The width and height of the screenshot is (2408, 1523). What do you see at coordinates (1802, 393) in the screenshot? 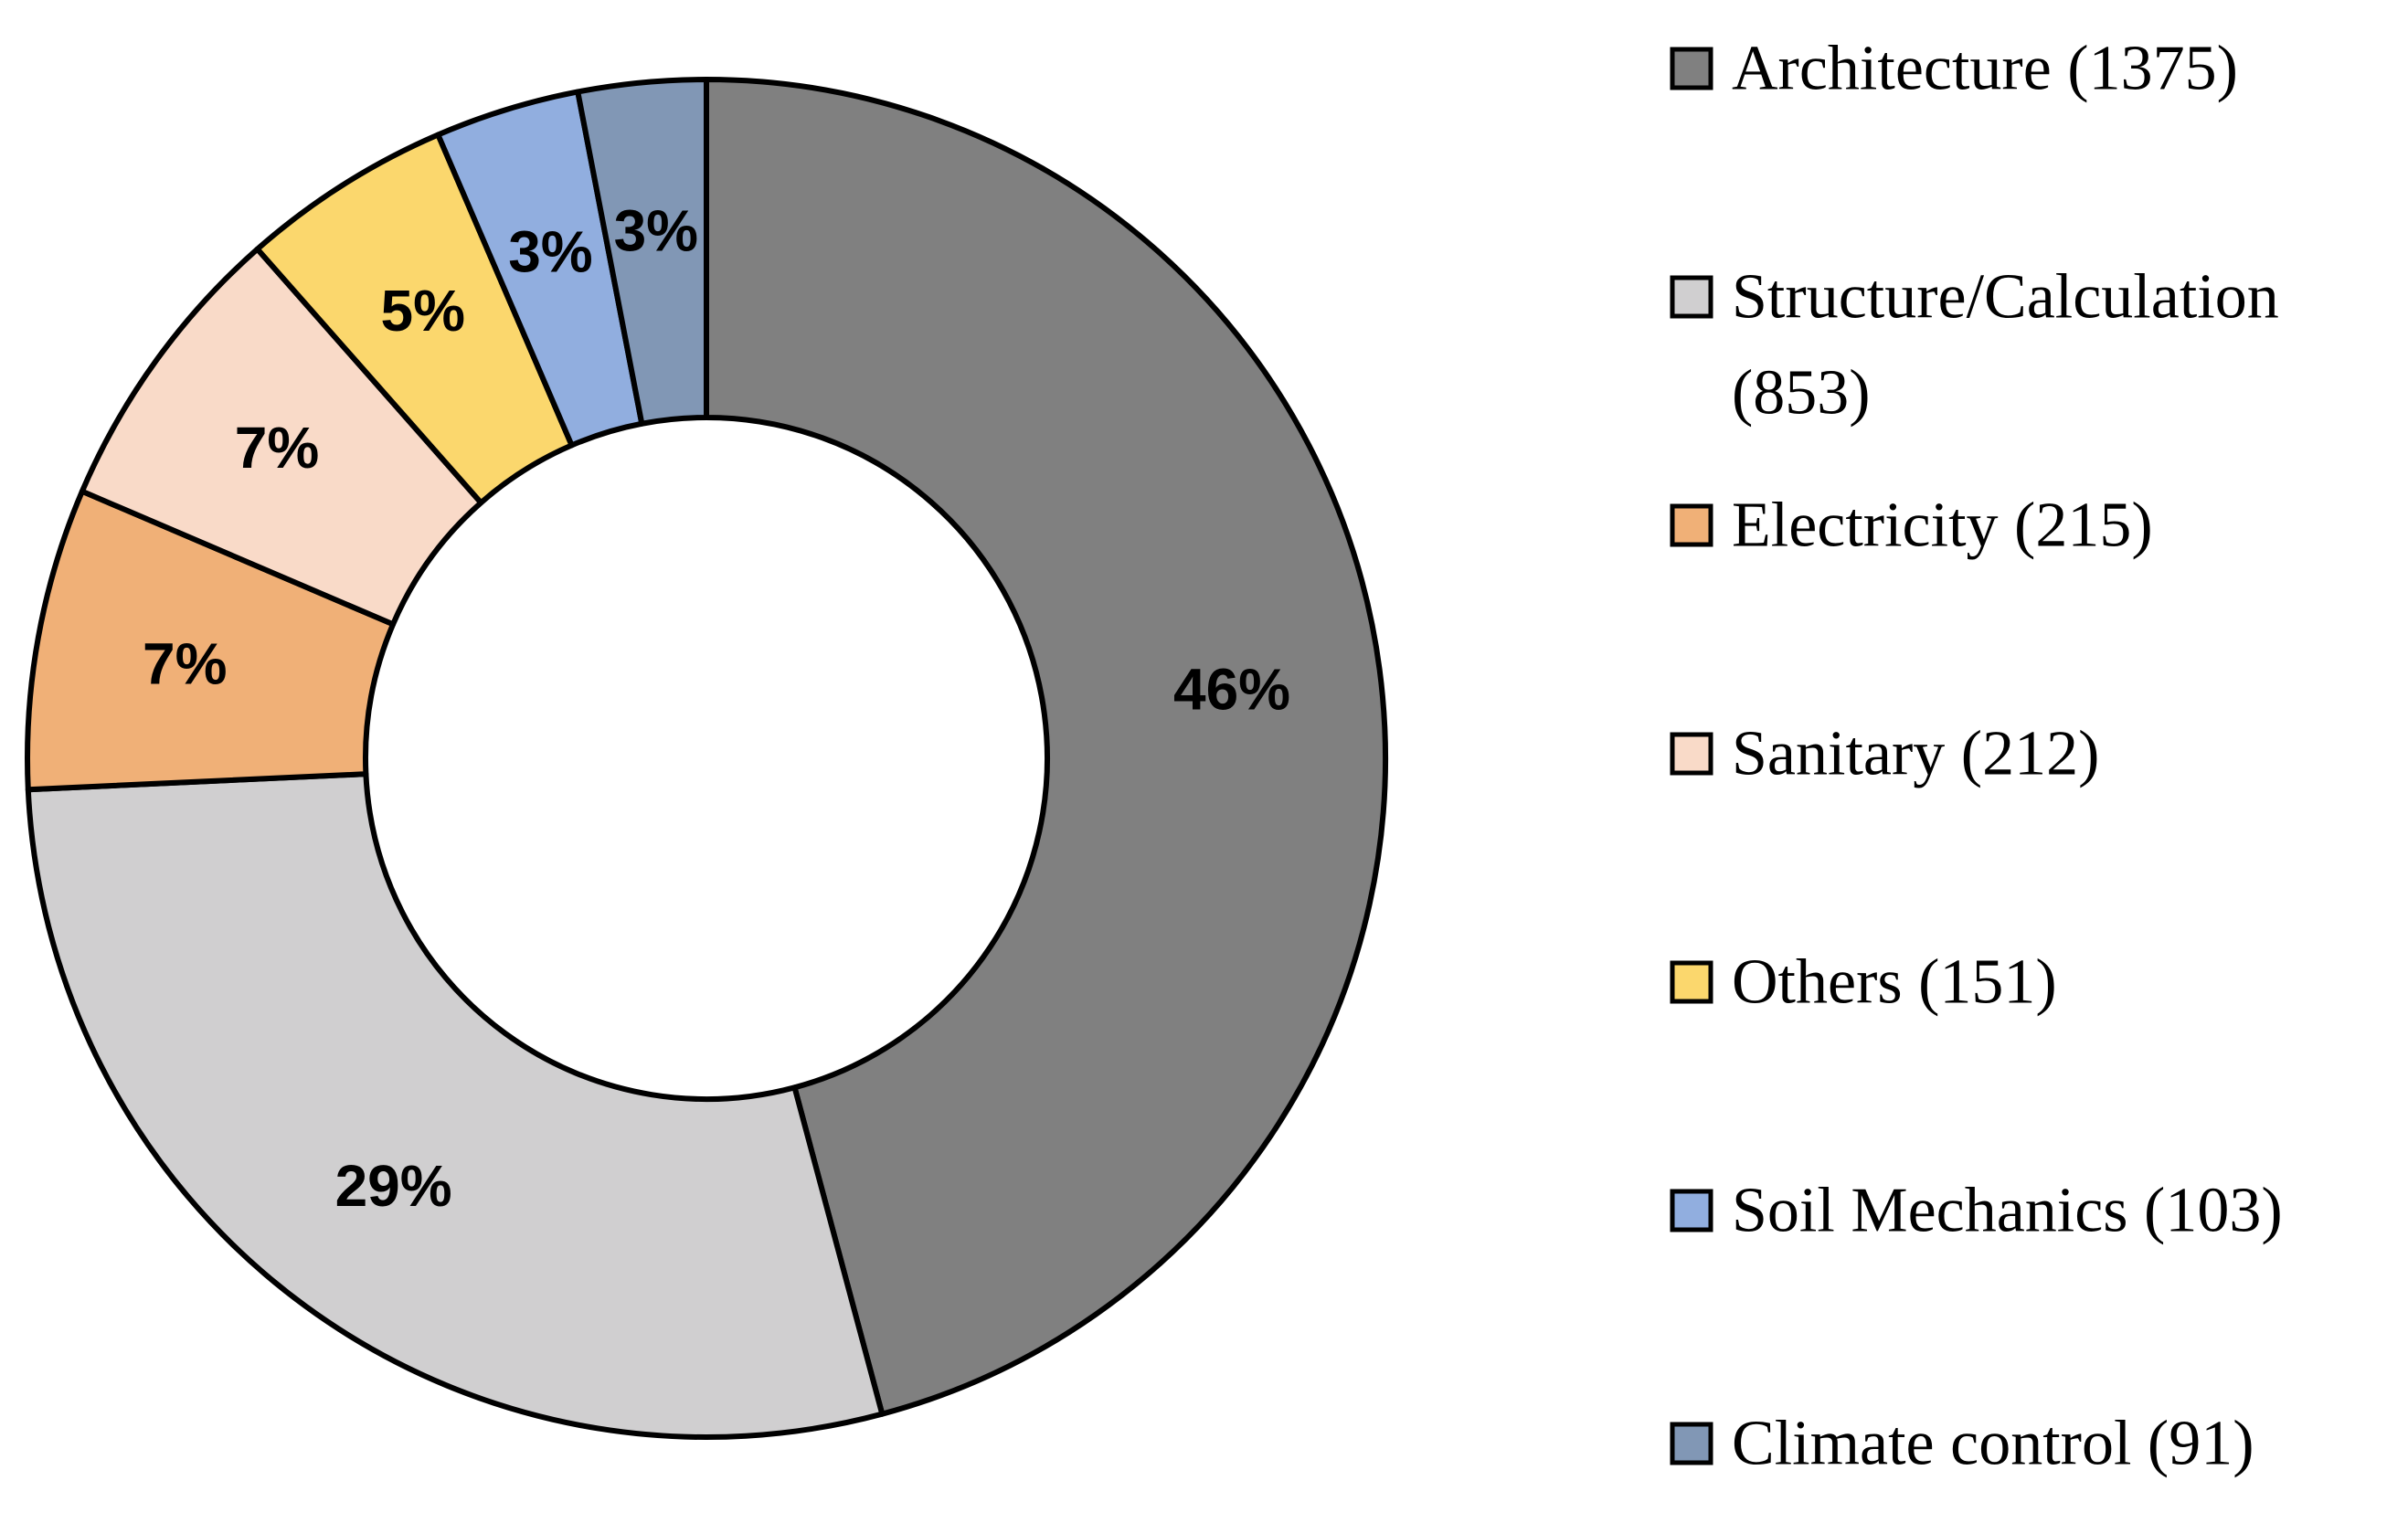
I see `legend-label-structure-calculation-line2: (853)` at bounding box center [1802, 393].